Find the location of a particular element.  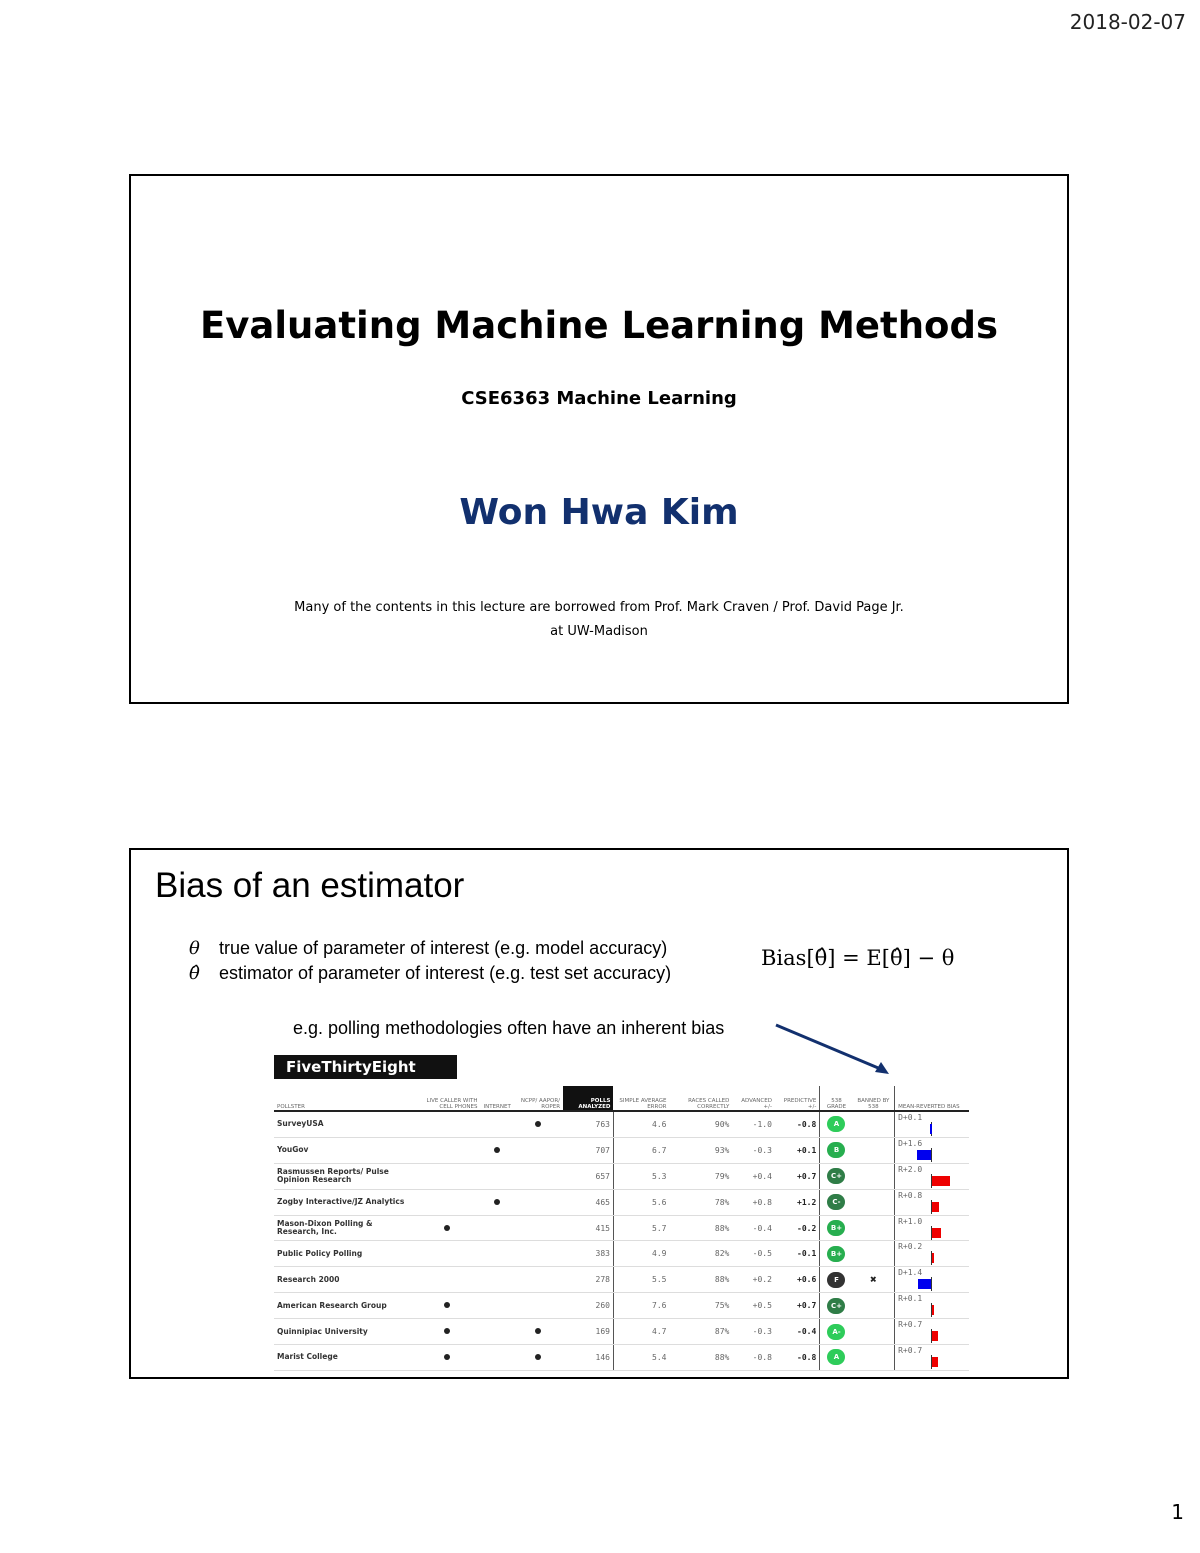

bias-label: D+0.1 is located at coordinates (910, 1117).